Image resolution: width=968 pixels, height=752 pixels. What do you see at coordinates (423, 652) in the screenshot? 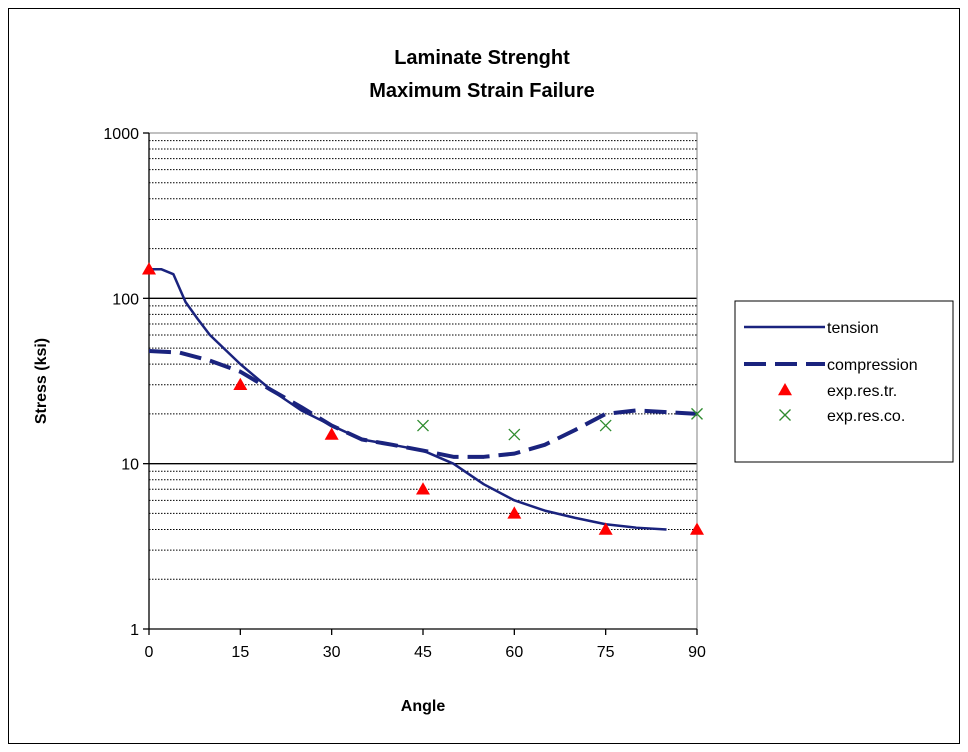
I see `x-tick-label: 45` at bounding box center [423, 652].